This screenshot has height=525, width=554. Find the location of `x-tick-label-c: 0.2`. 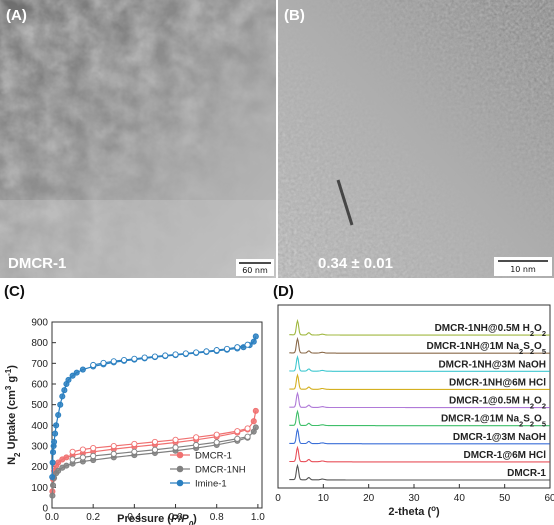

x-tick-label-c: 0.2 is located at coordinates (93, 517).